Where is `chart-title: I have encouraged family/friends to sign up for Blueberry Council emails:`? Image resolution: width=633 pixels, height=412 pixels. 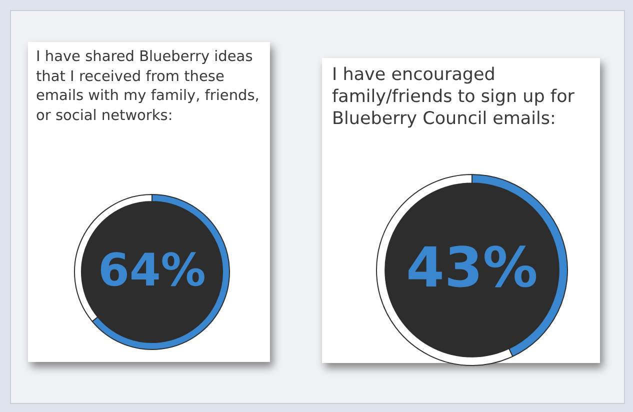 chart-title: I have encouraged family/friends to sign up for Blueberry Council emails: is located at coordinates (454, 97).